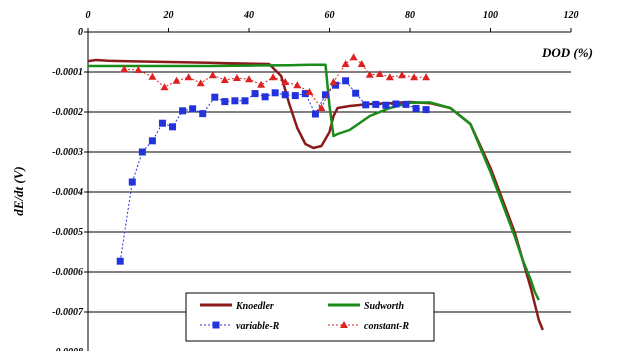  What do you see at coordinates (67, 152) in the screenshot?
I see `y-tick-label: -0.0003` at bounding box center [67, 152].